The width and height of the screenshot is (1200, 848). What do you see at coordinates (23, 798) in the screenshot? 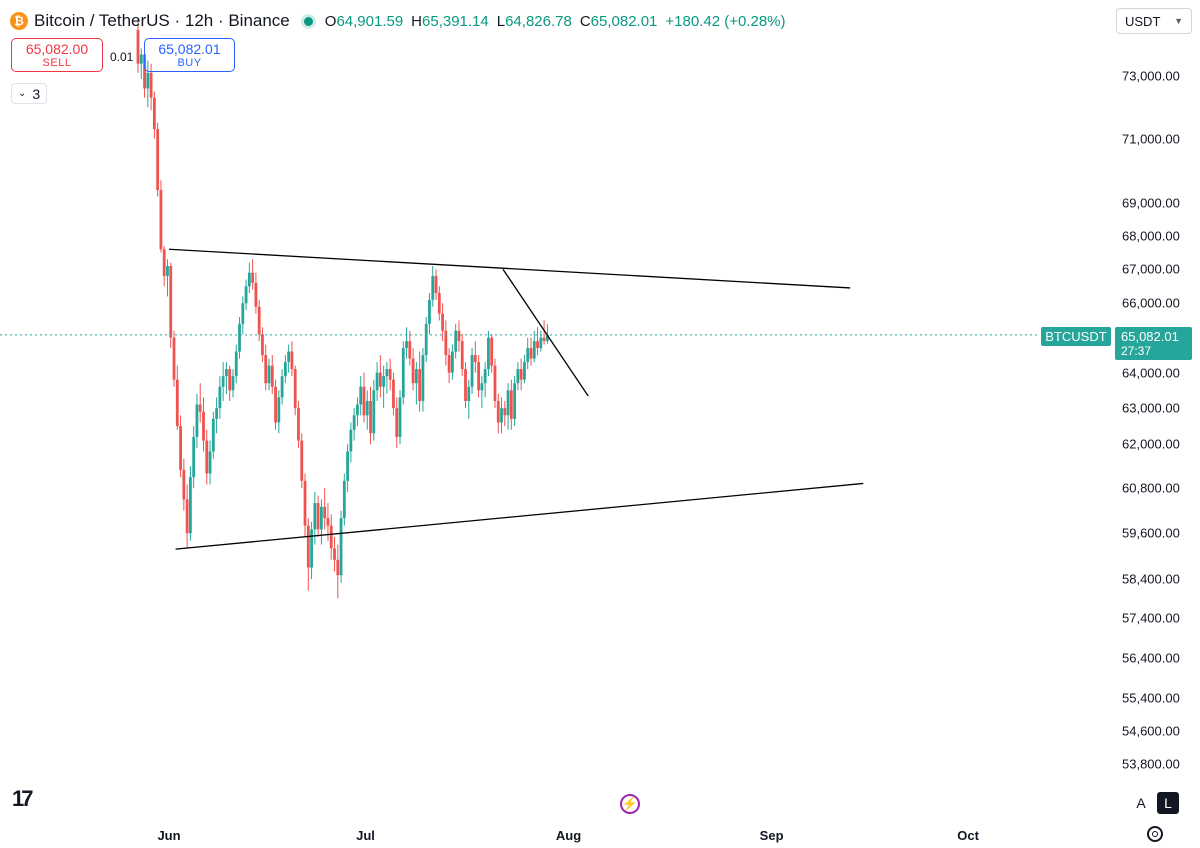
I see `tradingview-logo: 17` at bounding box center [23, 798].